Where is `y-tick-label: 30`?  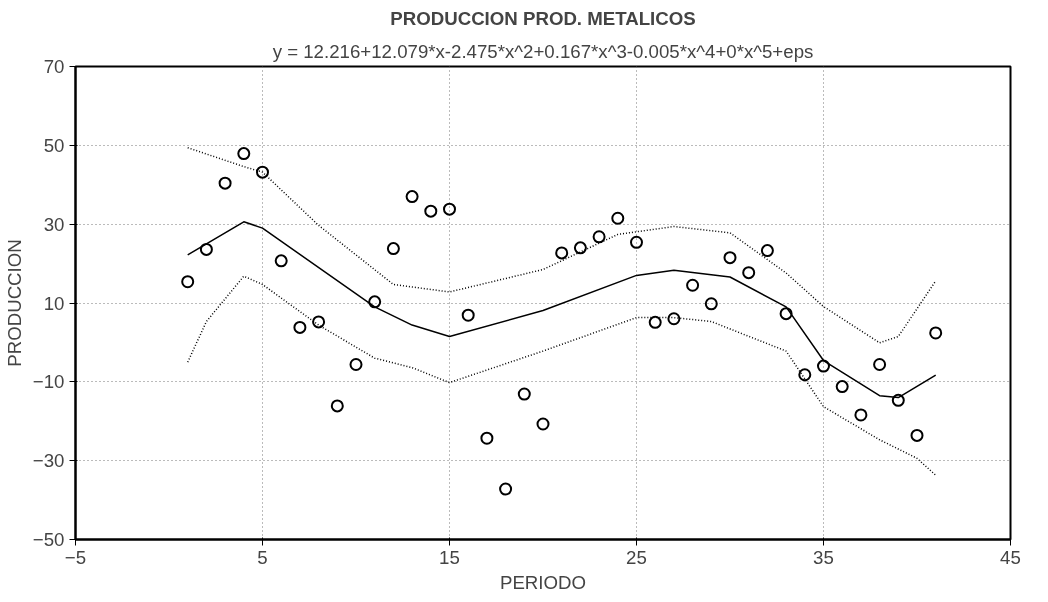
y-tick-label: 30 is located at coordinates (54, 224).